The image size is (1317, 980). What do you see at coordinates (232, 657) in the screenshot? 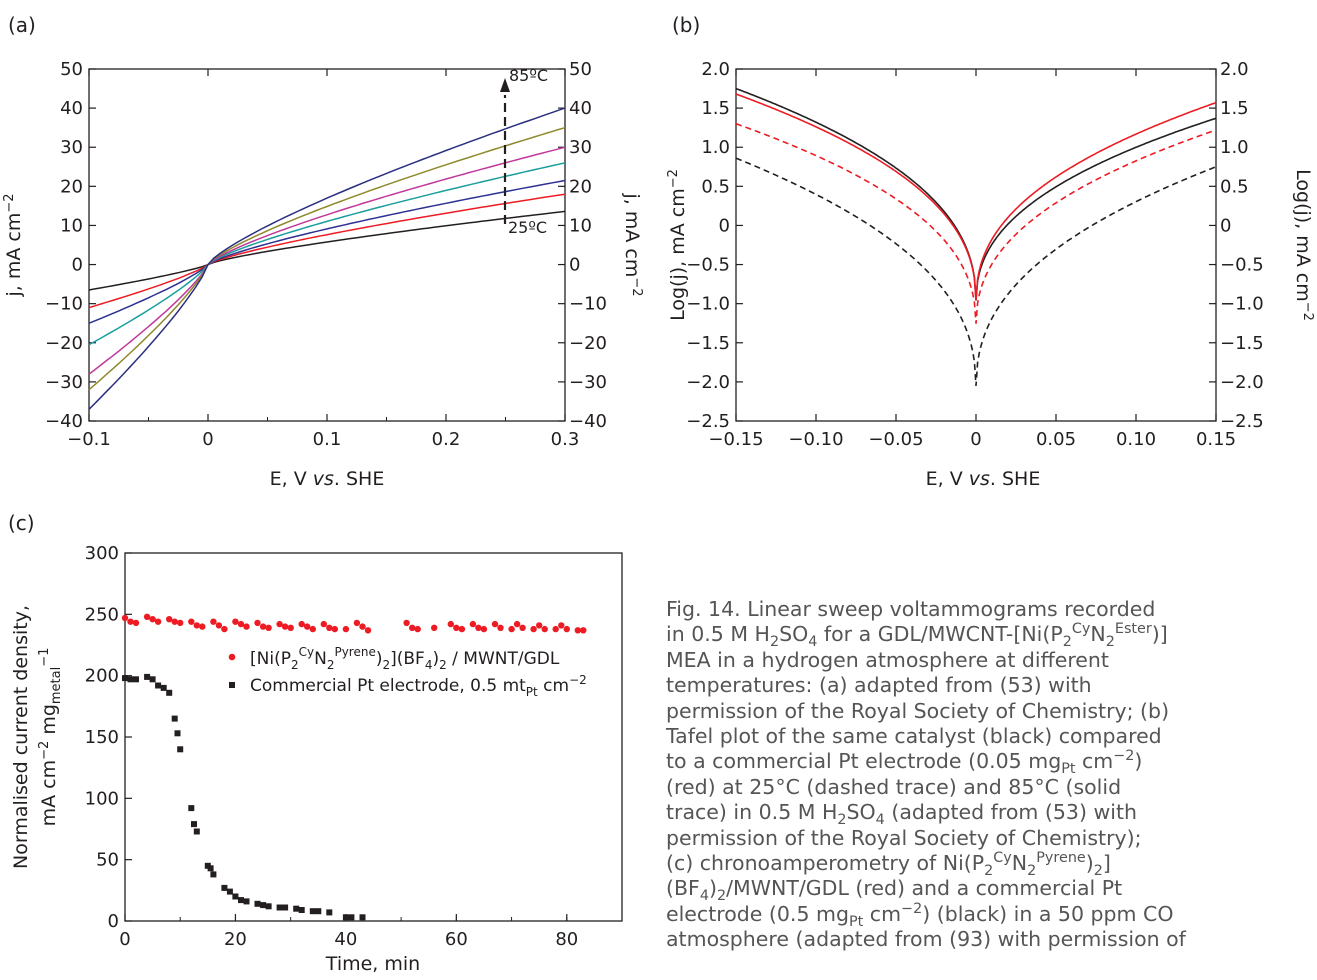
I see `legend-marker-red` at bounding box center [232, 657].